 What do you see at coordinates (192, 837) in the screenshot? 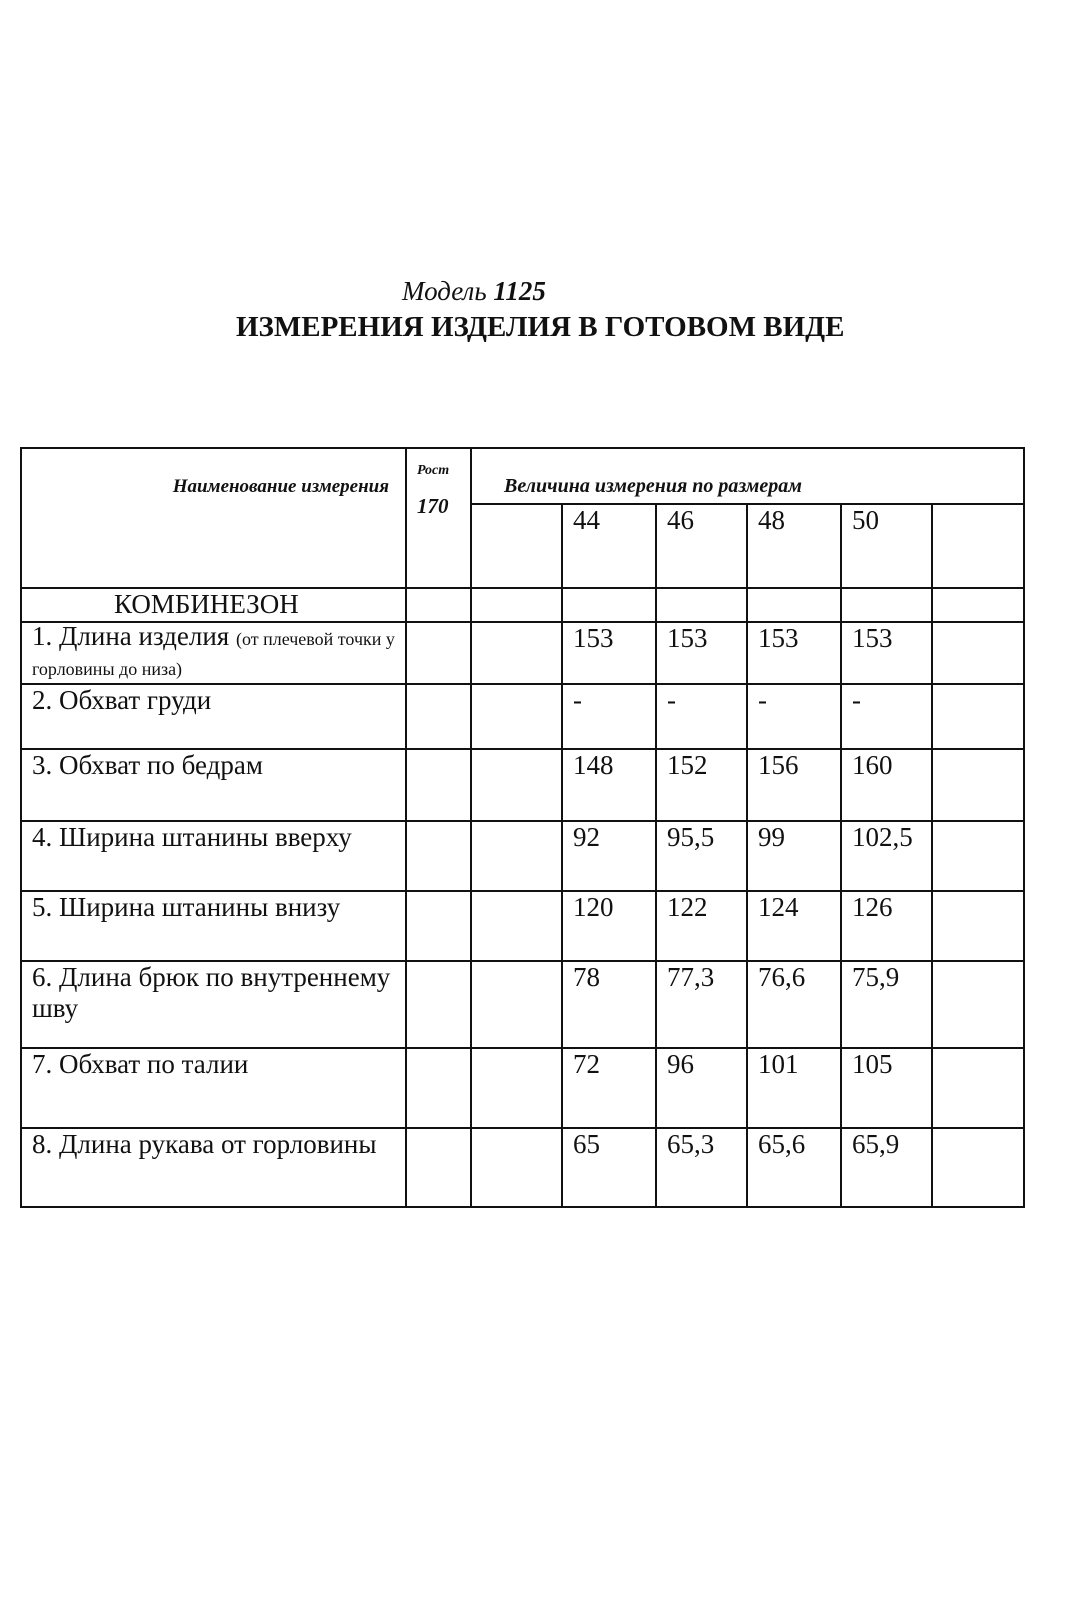
I see `measurement-label: 4. Ширина штанины вверху` at bounding box center [192, 837].